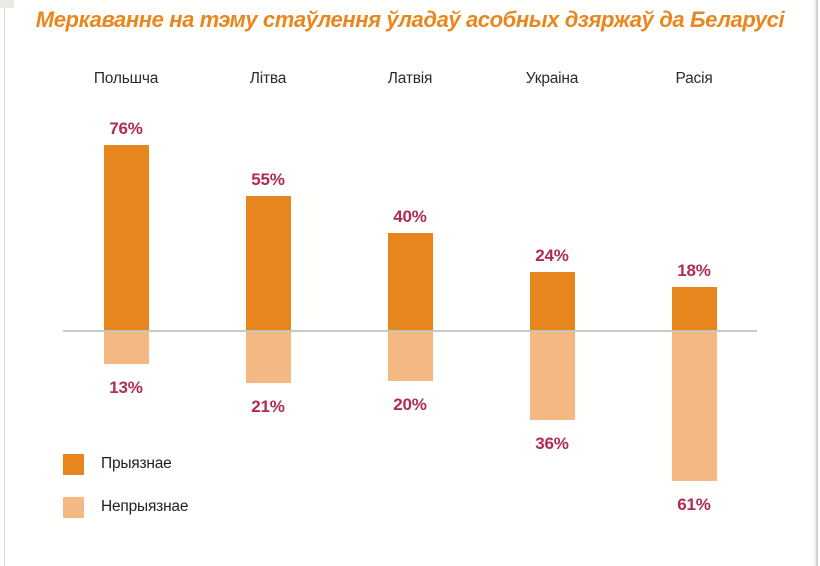 This screenshot has width=820, height=566. What do you see at coordinates (125, 485) in the screenshot?
I see `legend: Прыязнае Непрыязнае` at bounding box center [125, 485].